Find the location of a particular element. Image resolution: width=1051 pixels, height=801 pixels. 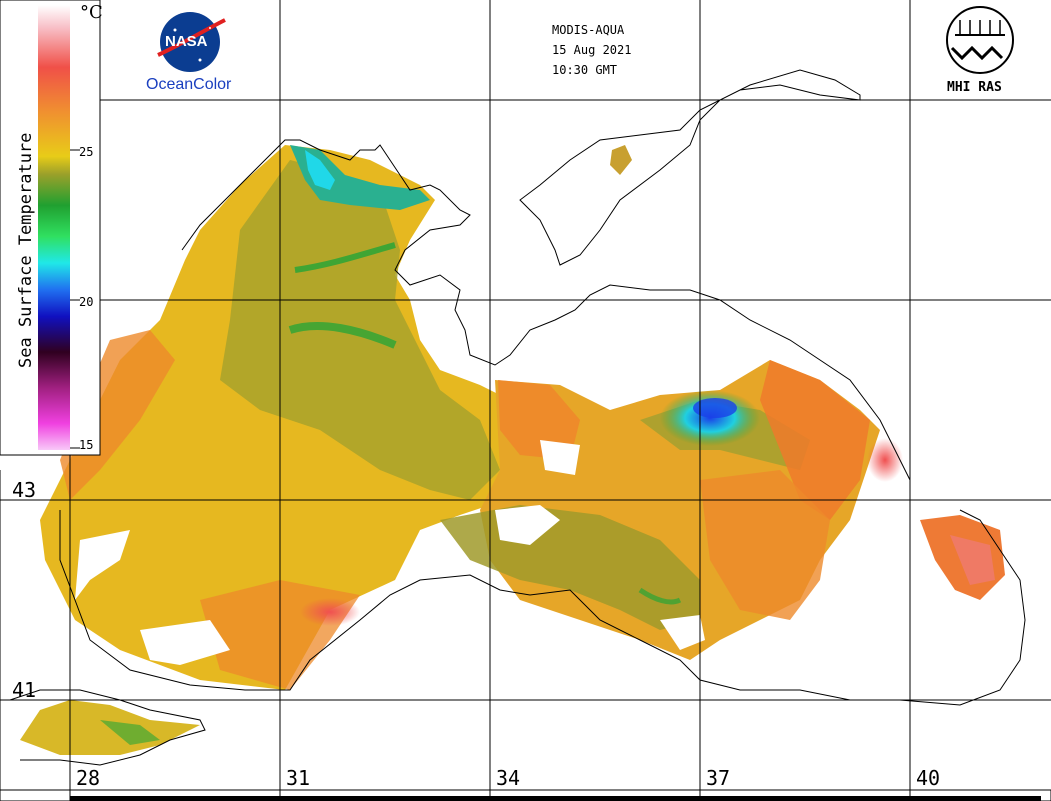

lon-label-31: 31 is located at coordinates (298, 778).